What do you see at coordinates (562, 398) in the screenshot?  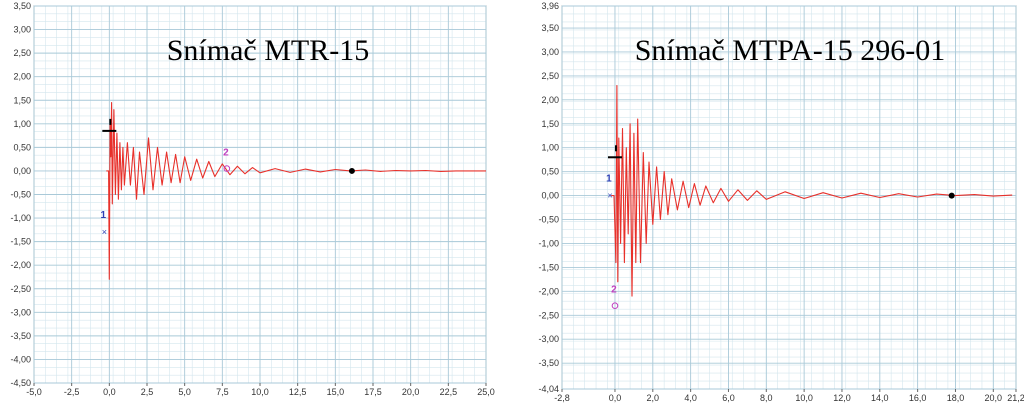 I see `x-tick-label: -2,8` at bounding box center [562, 398].